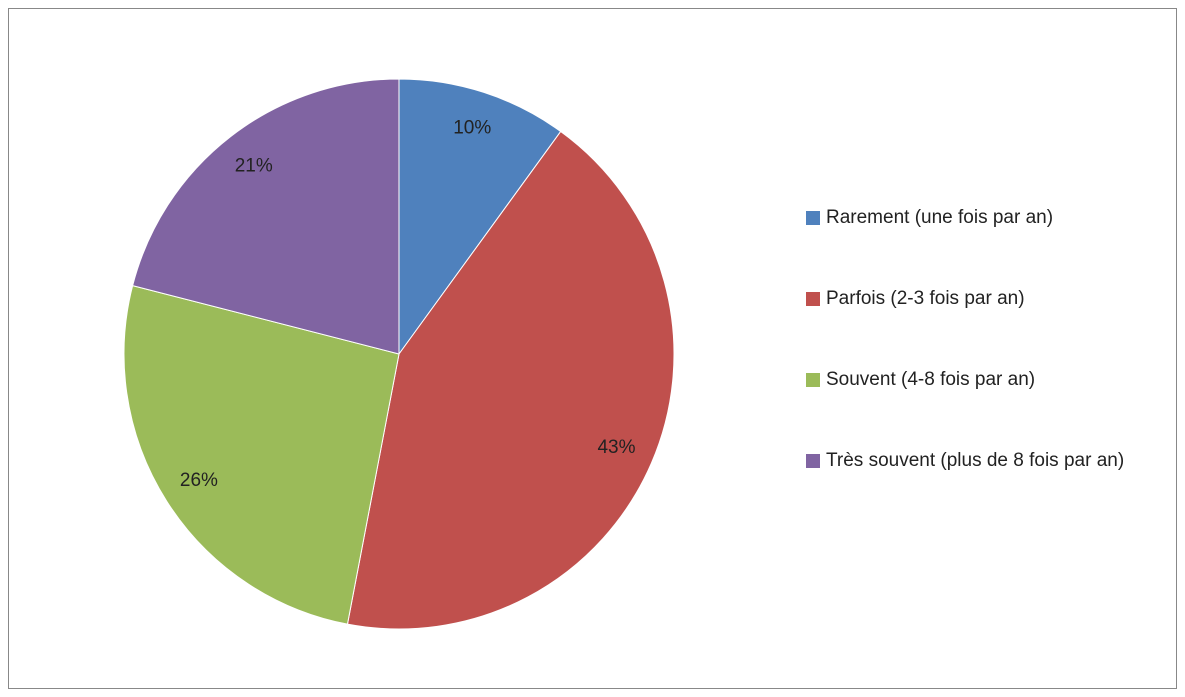 The width and height of the screenshot is (1185, 697). I want to click on legend-item: Très souvent (plus de 8 fois par an), so click(986, 461).